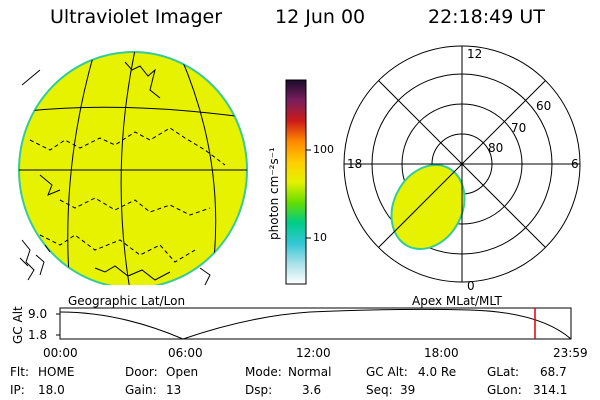  I want to click on door-value: Open, so click(182, 372).